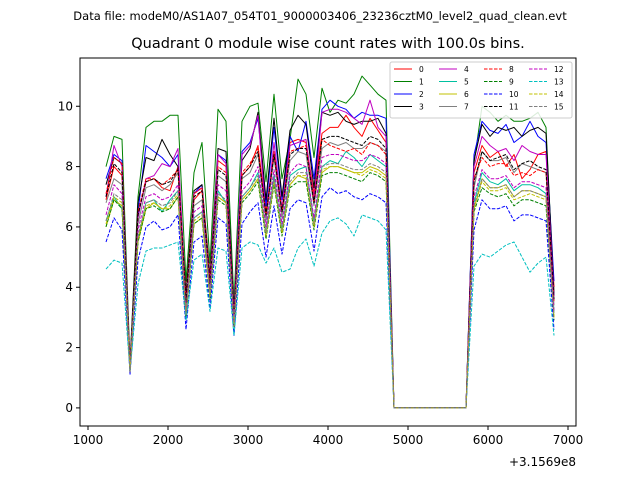 The image size is (640, 480). Describe the element at coordinates (69, 167) in the screenshot. I see `y-tick-label: 8` at that location.